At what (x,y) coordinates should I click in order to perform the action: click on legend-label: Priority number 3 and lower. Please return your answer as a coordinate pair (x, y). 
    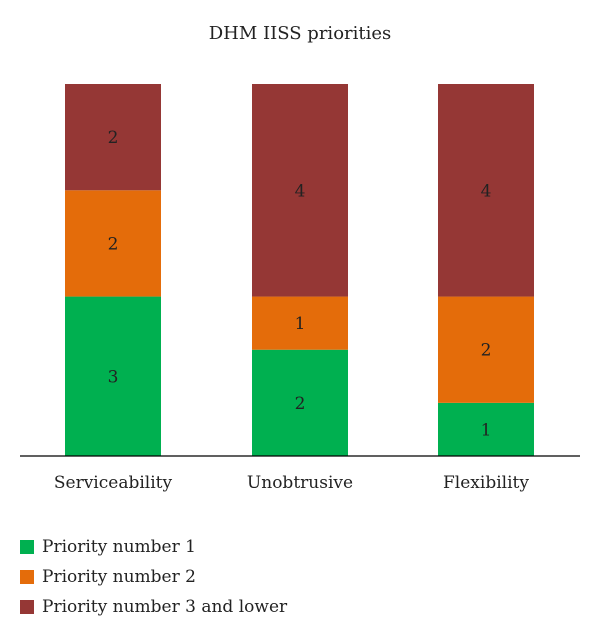
    Looking at the image, I should click on (165, 607).